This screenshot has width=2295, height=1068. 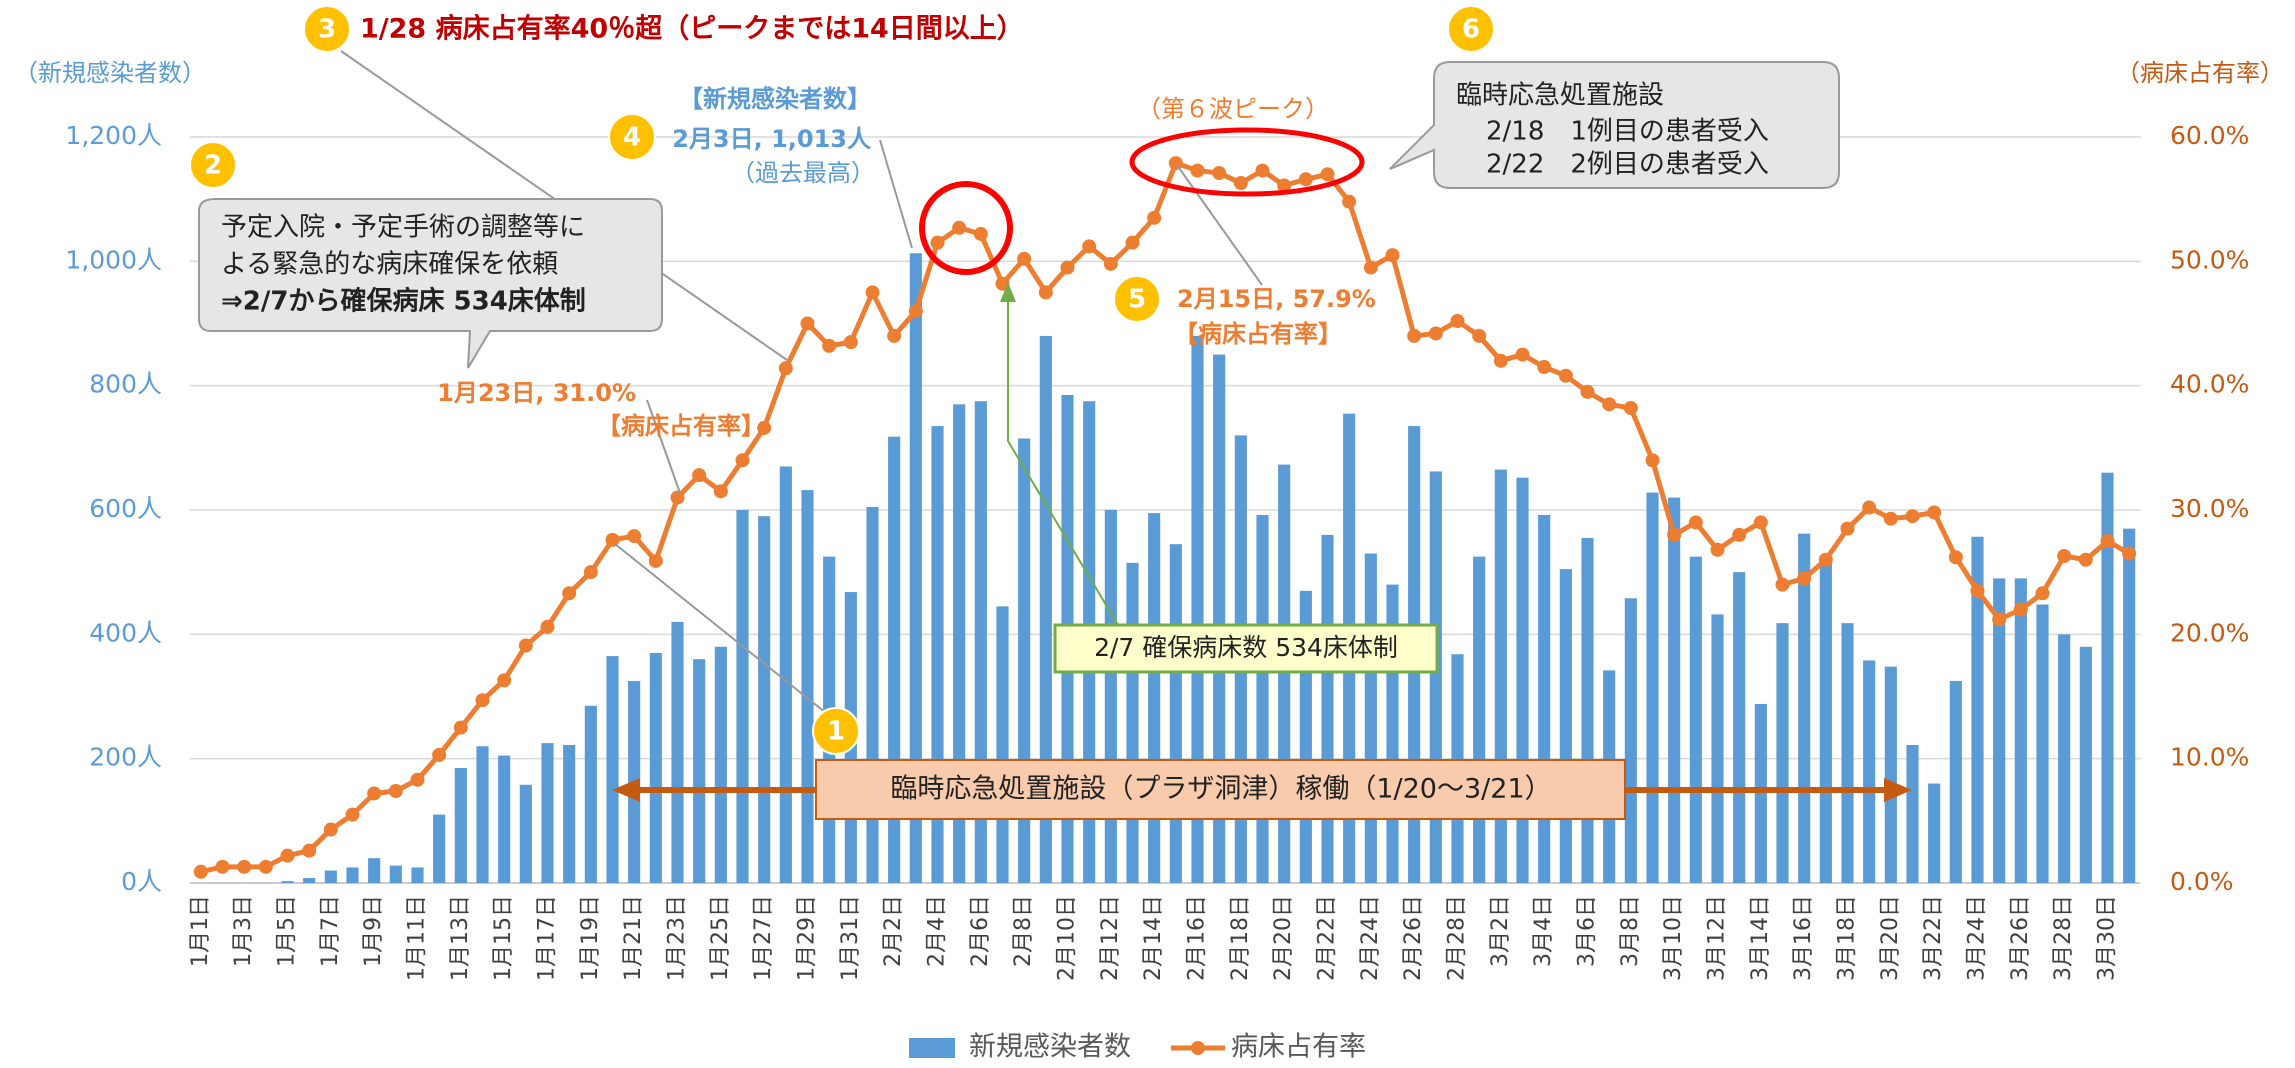 What do you see at coordinates (1627, 132) in the screenshot?
I see `callout-text: 2/18 1例目の患者受入` at bounding box center [1627, 132].